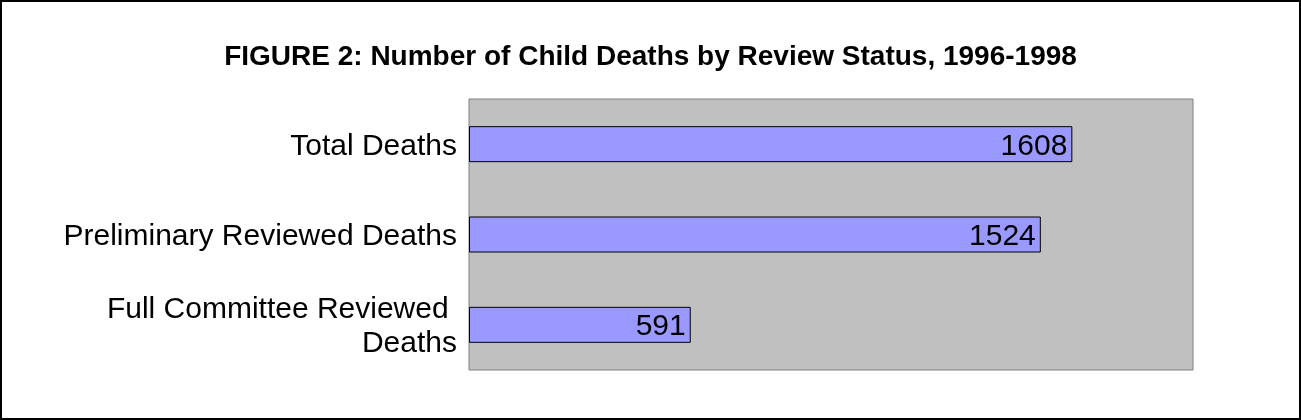 Image resolution: width=1301 pixels, height=420 pixels. What do you see at coordinates (281, 325) in the screenshot?
I see `y-tick-label: Full Committee Reviewed Deaths` at bounding box center [281, 325].